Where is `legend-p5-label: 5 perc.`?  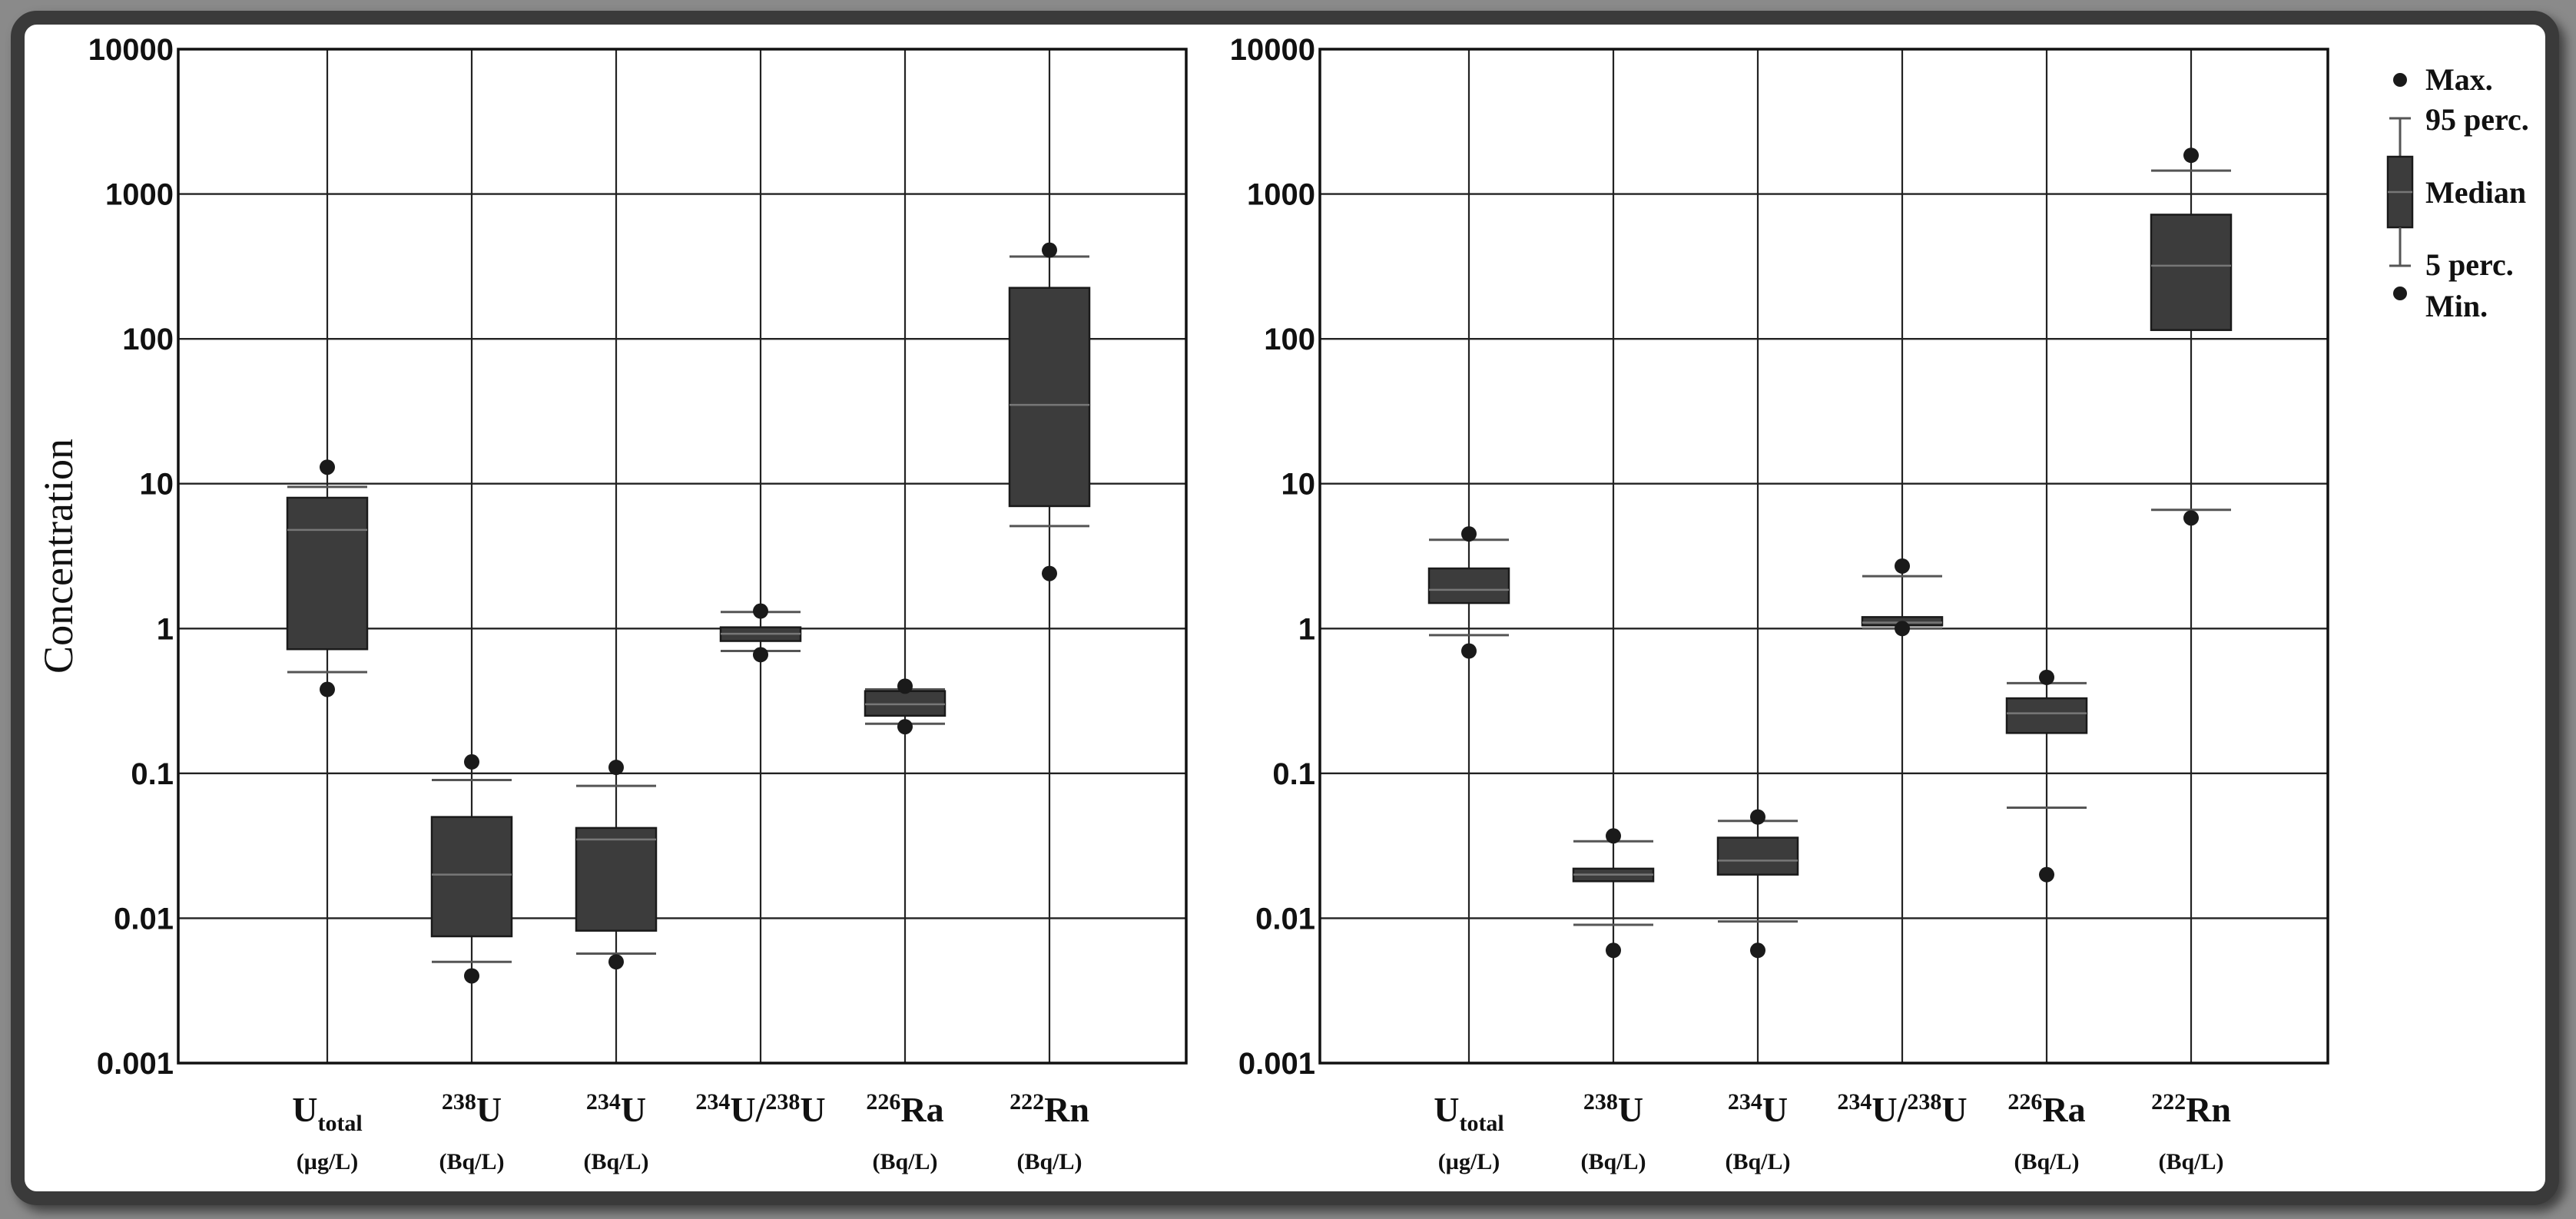
legend-p5-label: 5 perc. is located at coordinates (2469, 264).